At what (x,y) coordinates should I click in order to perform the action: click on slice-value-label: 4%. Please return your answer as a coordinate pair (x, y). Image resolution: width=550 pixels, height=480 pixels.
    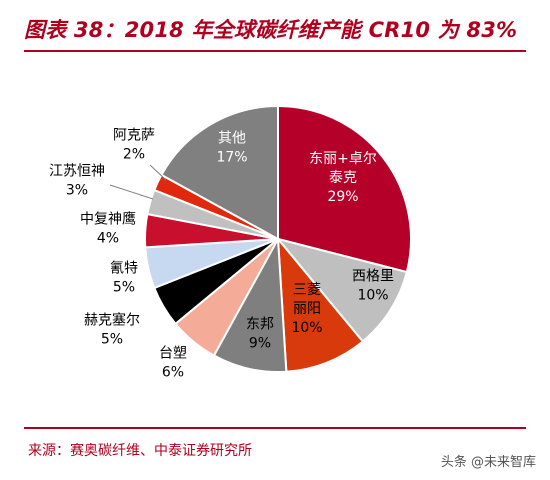
    Looking at the image, I should click on (108, 239).